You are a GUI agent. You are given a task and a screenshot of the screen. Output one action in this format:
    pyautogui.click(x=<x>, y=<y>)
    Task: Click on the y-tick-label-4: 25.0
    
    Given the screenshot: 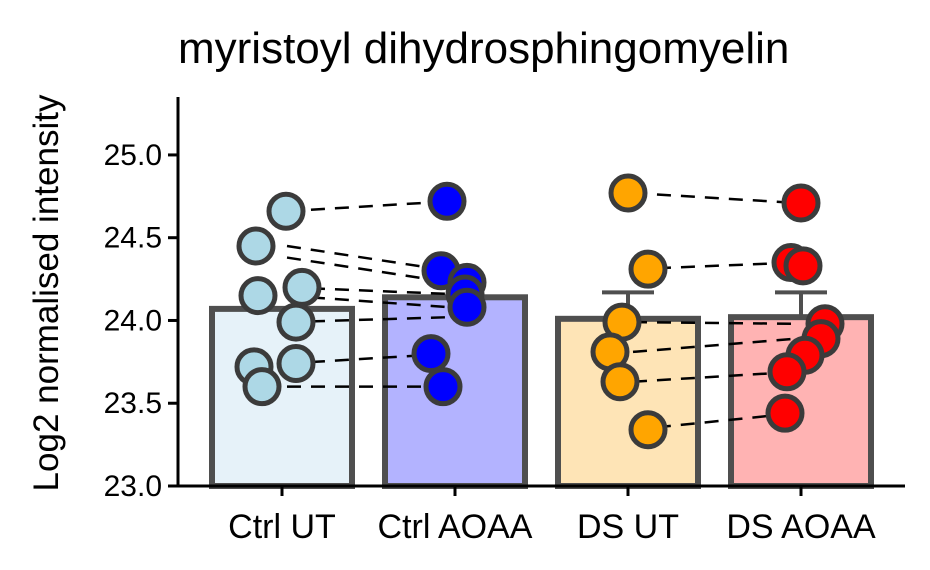 What is the action you would take?
    pyautogui.click(x=133, y=155)
    